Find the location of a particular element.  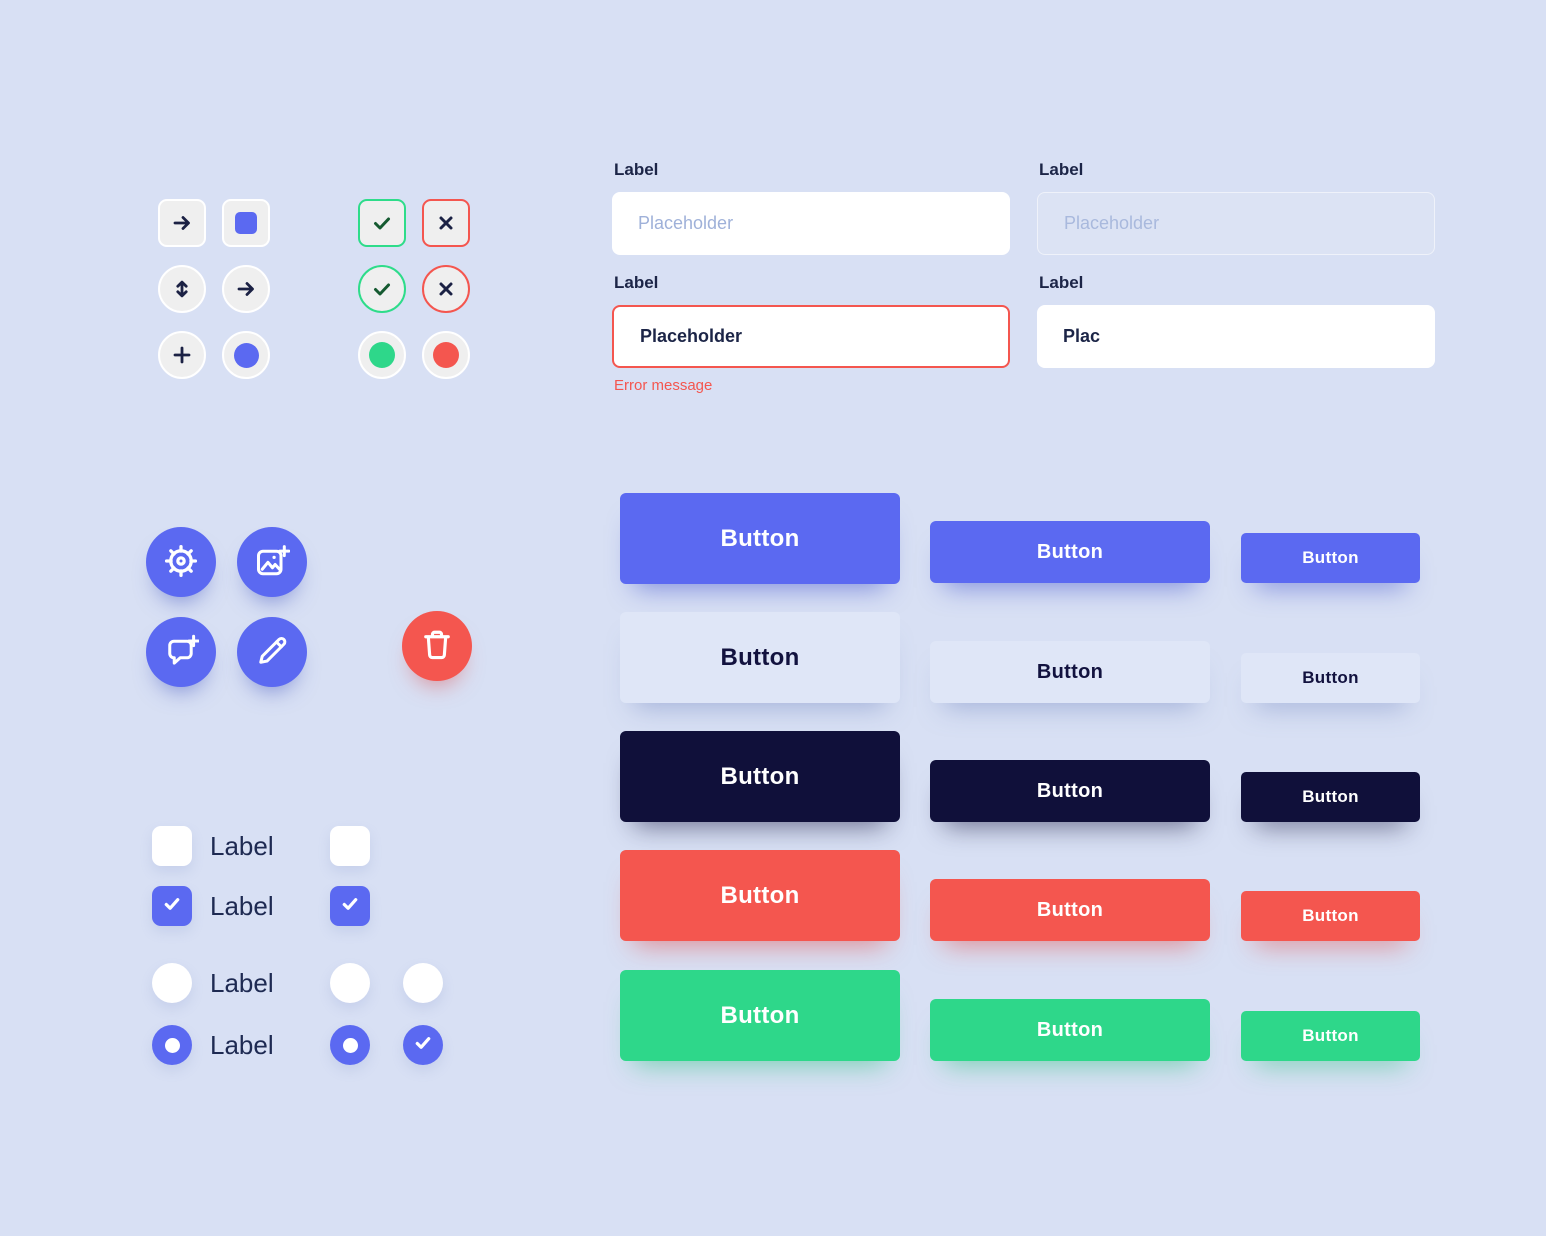

form-examples-column-2: Label Label is located at coordinates (1236, 273).